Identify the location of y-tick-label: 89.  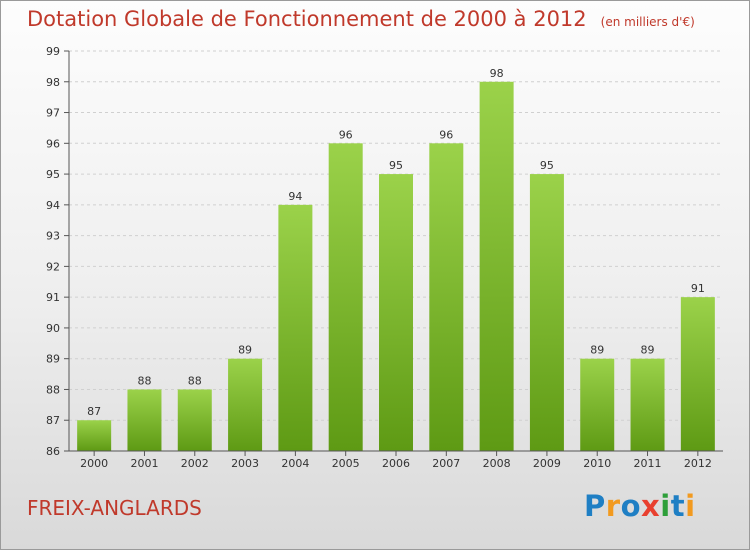
(53, 359).